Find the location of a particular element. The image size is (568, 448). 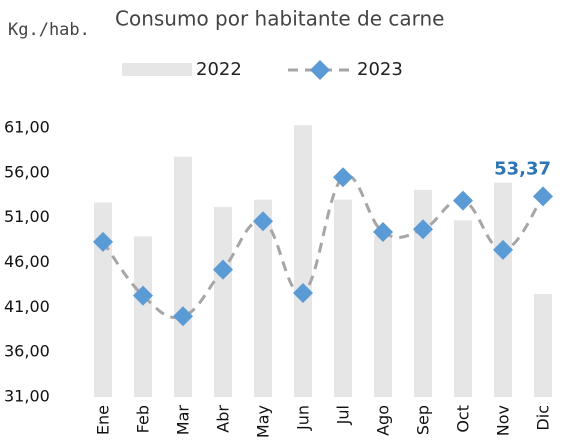

x-tick-label: Oct is located at coordinates (463, 419).